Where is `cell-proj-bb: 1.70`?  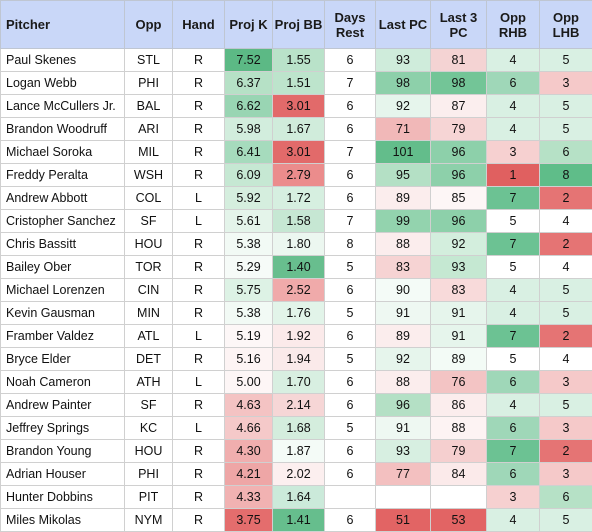 cell-proj-bb: 1.70 is located at coordinates (299, 382).